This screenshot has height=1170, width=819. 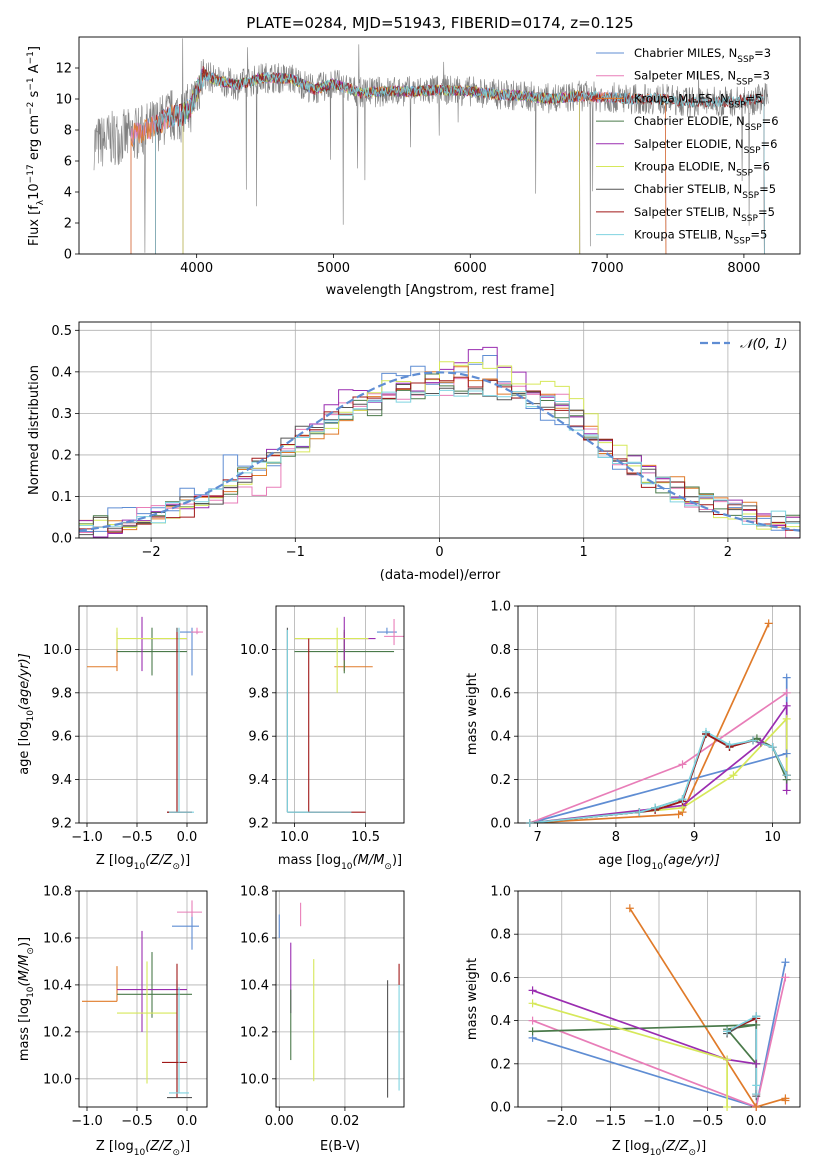 What do you see at coordinates (322, 725) in the screenshot?
I see `age-mass-panel: 10.0 10.5 9.2 9.4 9.6 9.8 10.0` at bounding box center [322, 725].